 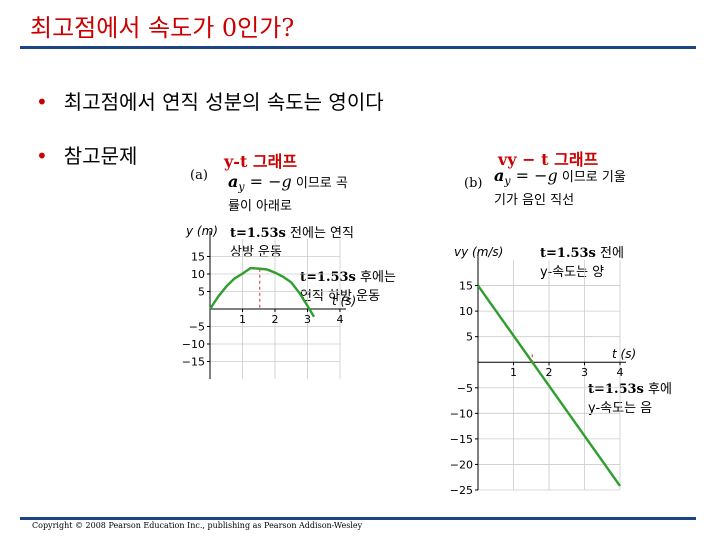 I want to click on panel-a-graph-title: y-t 그래프, so click(x=261, y=161).